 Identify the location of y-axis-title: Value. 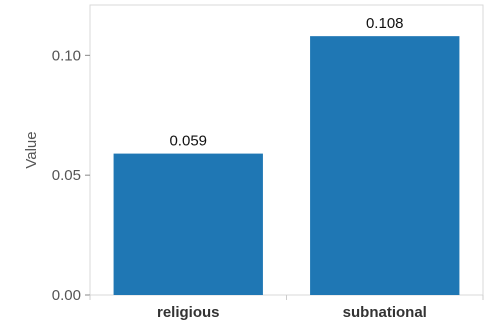
(31, 149).